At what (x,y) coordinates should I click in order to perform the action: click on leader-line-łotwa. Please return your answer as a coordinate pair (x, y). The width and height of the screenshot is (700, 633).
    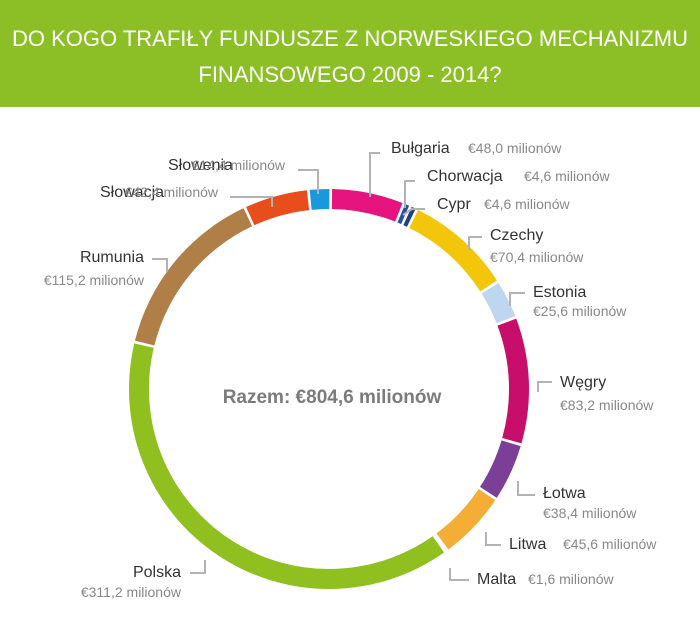
    Looking at the image, I should click on (526, 488).